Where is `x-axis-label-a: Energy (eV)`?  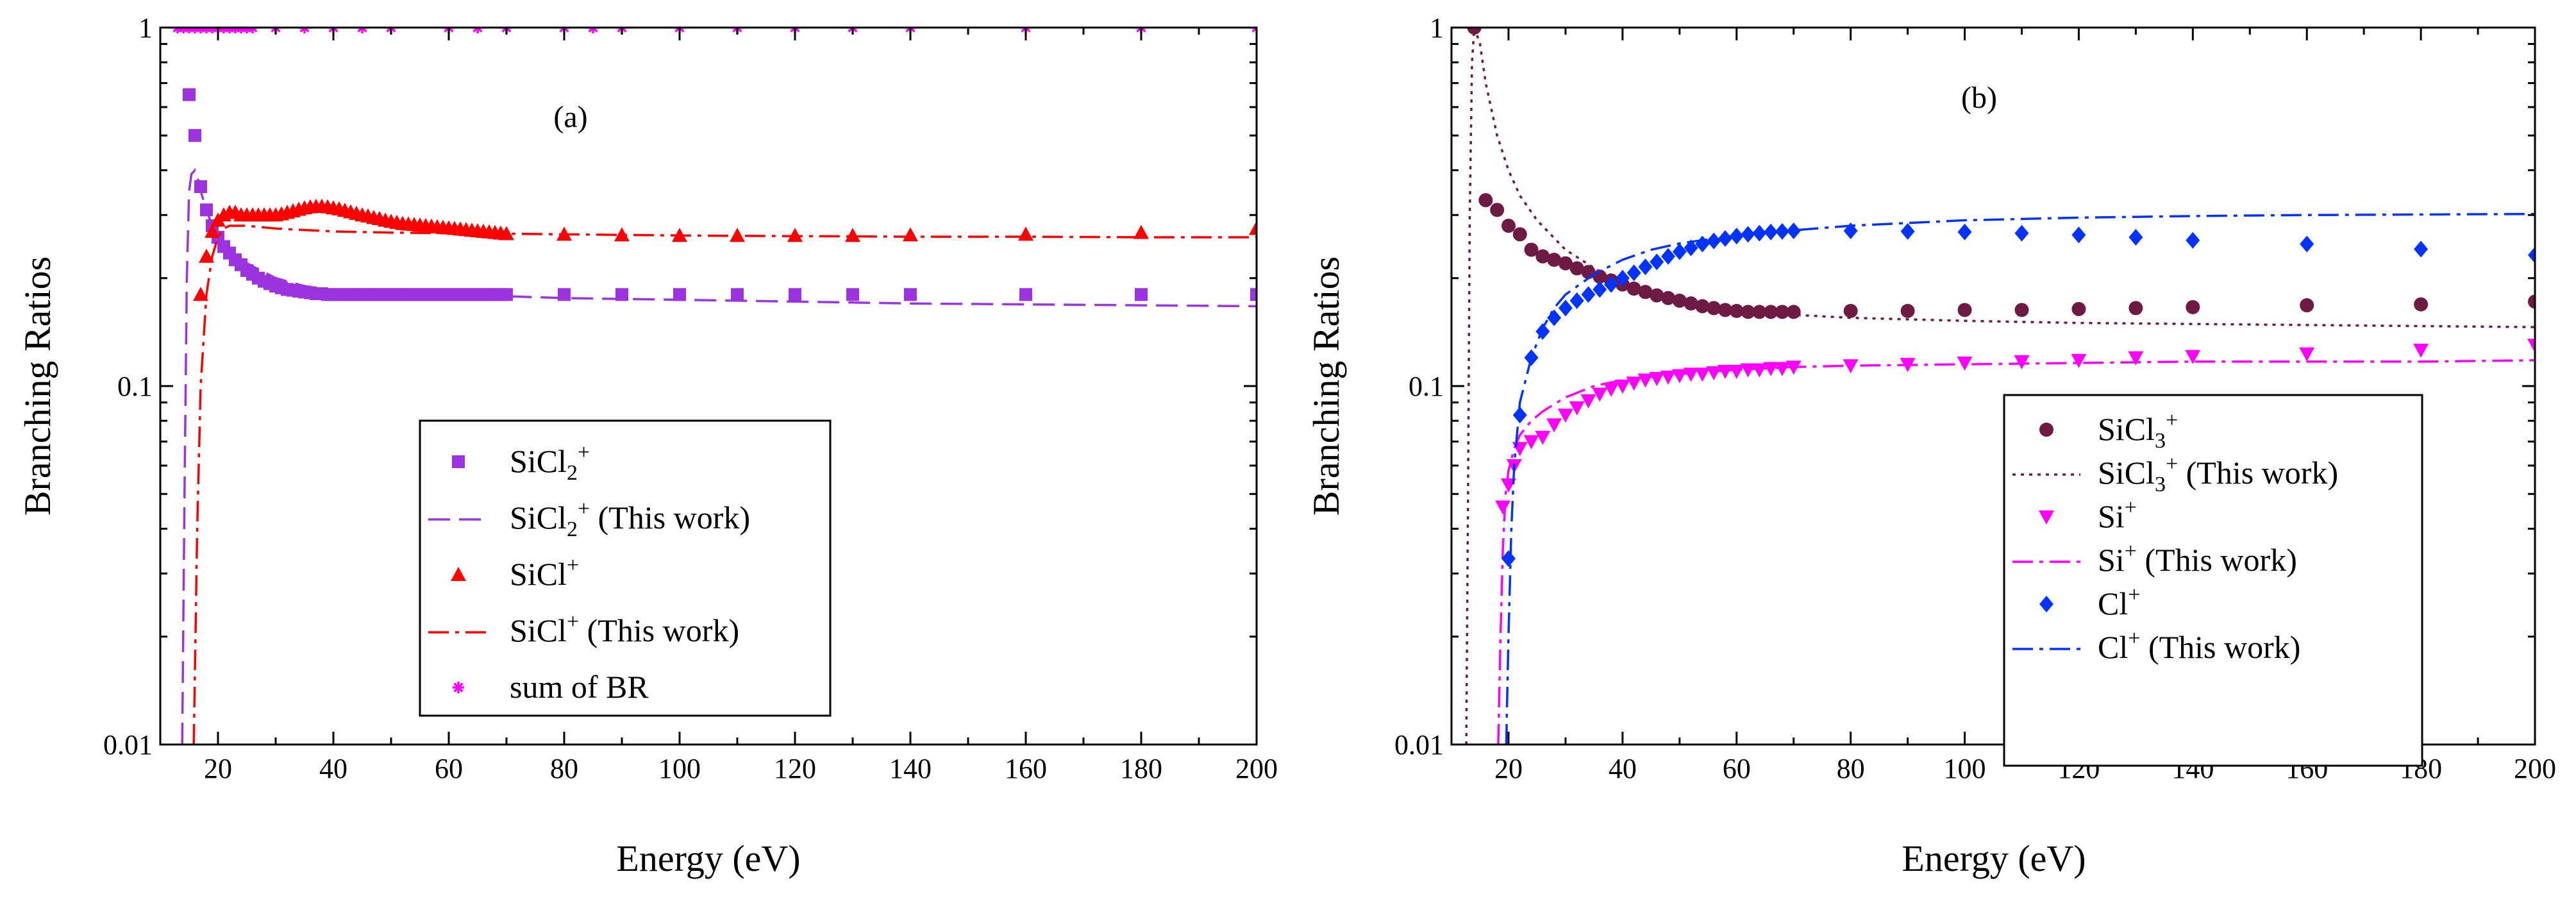 x-axis-label-a: Energy (eV) is located at coordinates (708, 858).